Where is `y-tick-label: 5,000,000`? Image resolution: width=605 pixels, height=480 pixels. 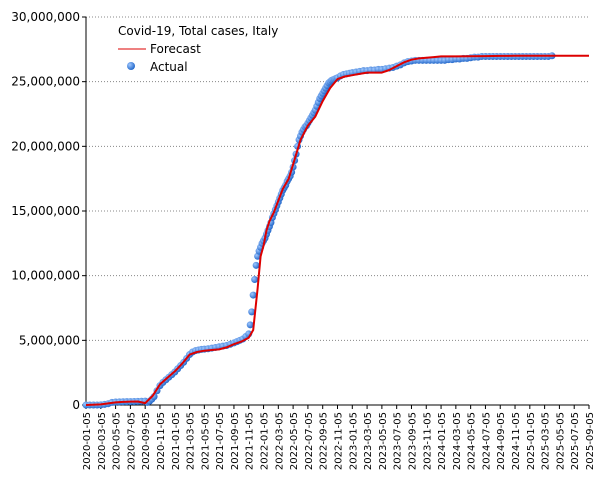 y-tick-label: 5,000,000 is located at coordinates (49, 340).